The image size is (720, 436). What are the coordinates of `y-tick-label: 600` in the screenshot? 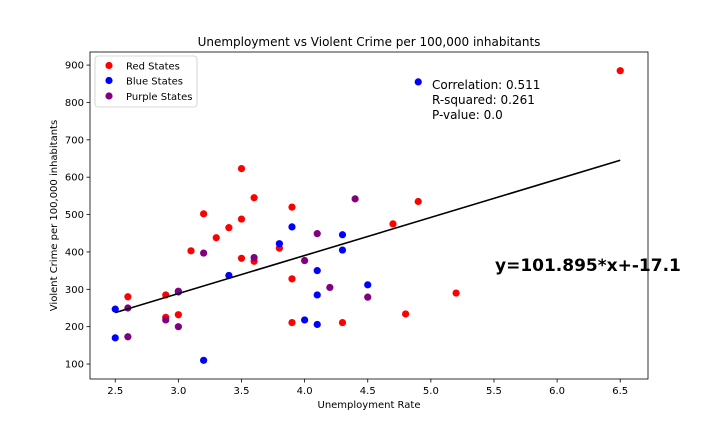 It's located at (74, 178).